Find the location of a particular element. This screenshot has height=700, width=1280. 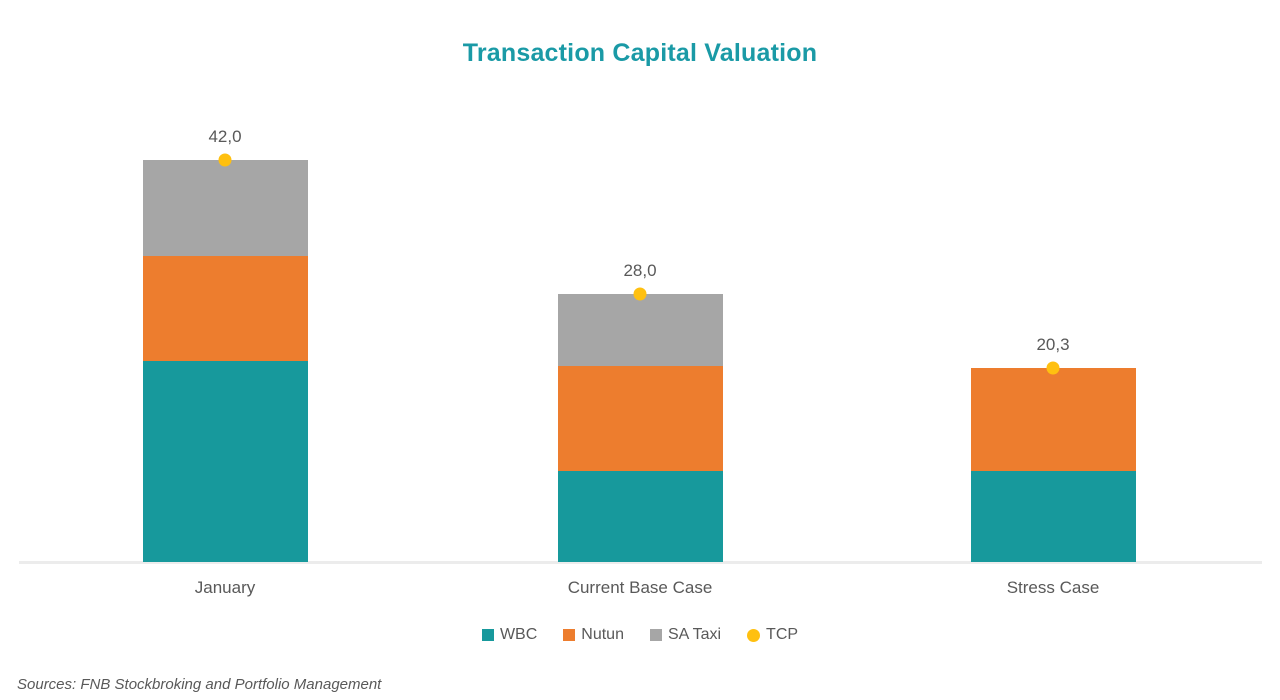

chart-title: Transaction Capital Valuation is located at coordinates (640, 53).